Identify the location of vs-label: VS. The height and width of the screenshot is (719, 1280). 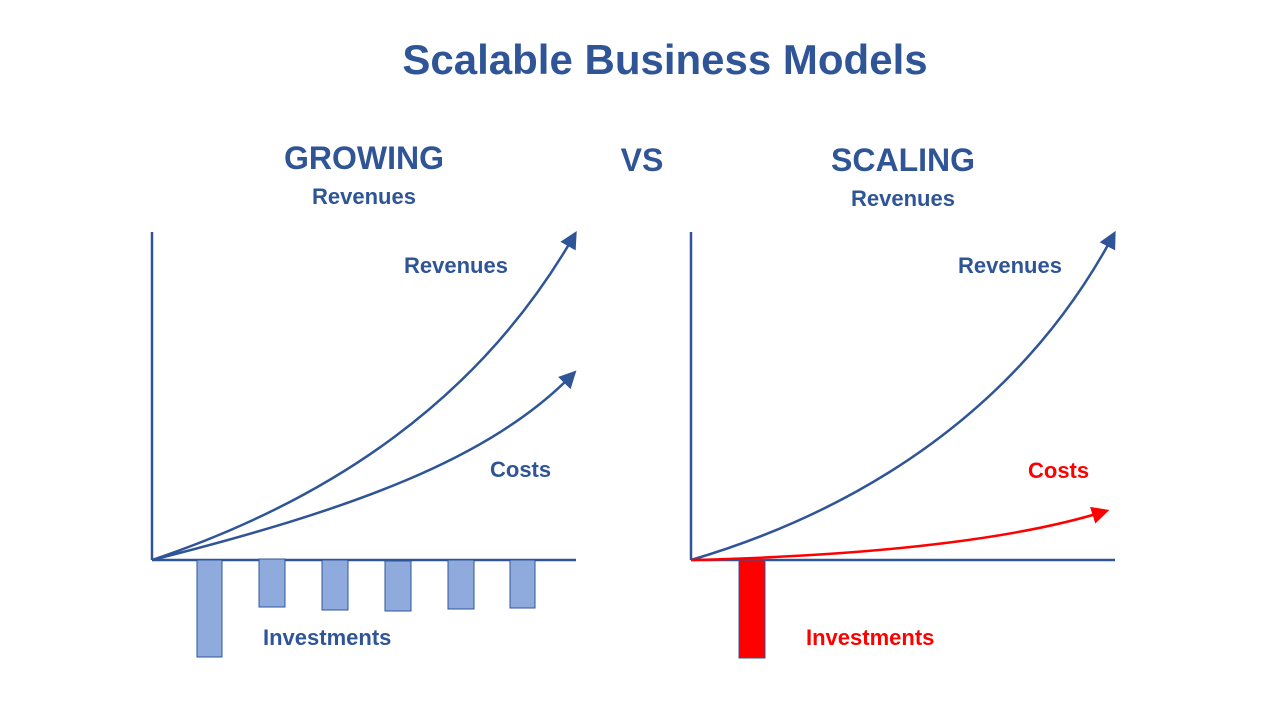
(642, 160).